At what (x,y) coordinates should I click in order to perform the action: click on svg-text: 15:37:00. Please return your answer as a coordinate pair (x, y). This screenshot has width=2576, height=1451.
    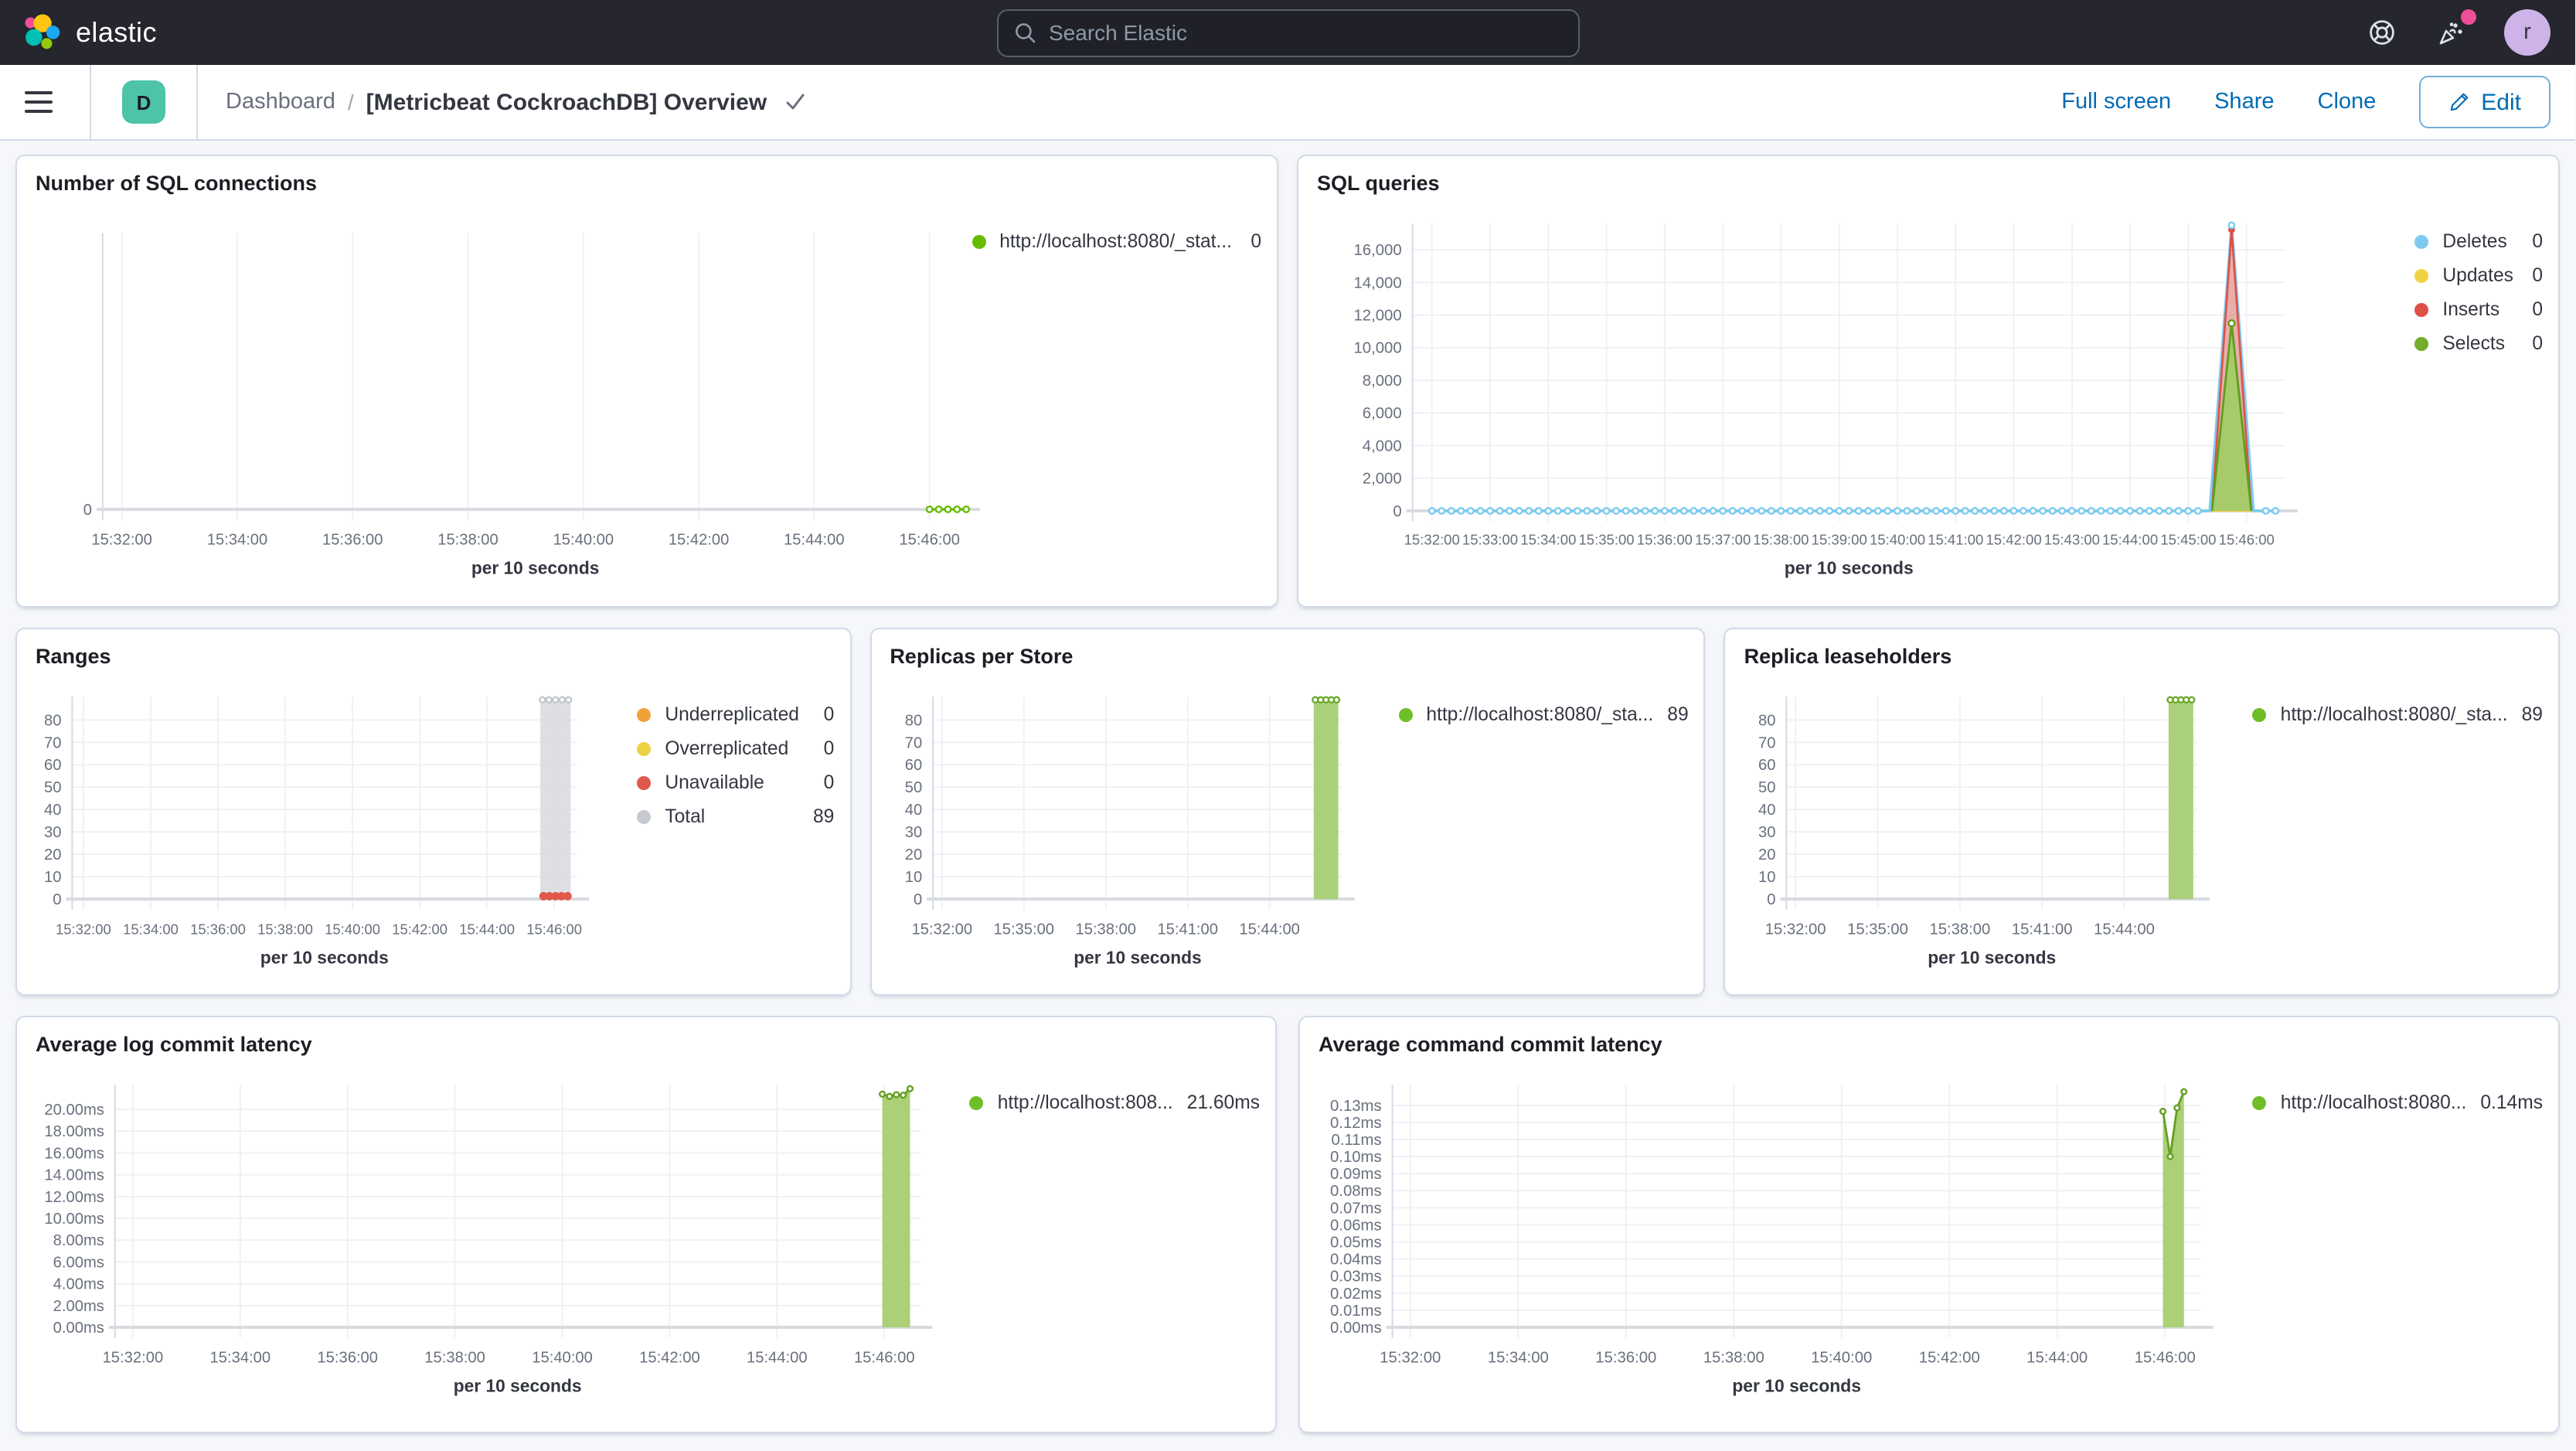
    Looking at the image, I should click on (1723, 540).